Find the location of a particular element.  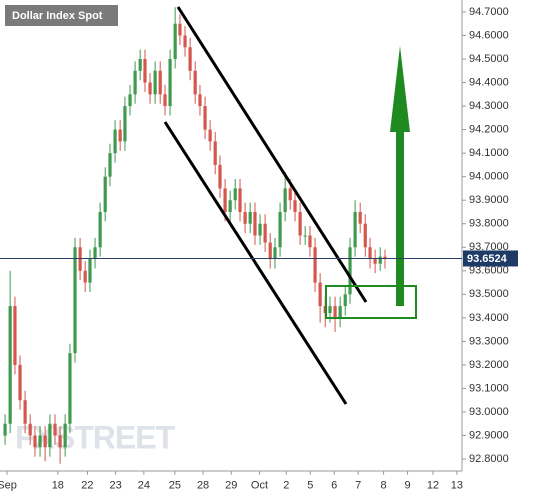

x-tick-label: 24 is located at coordinates (144, 486).